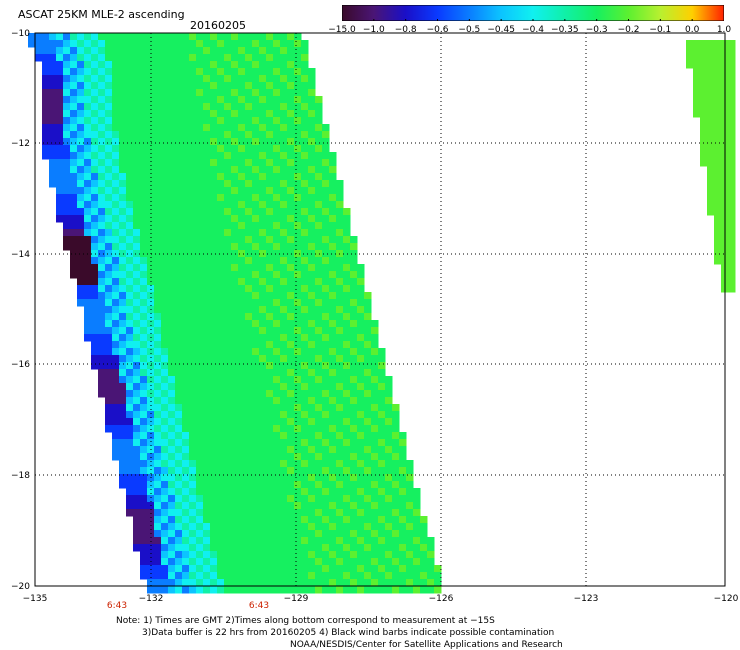  Describe the element at coordinates (596, 30) in the screenshot. I see `colorbar-tick-label: −0.3` at that location.